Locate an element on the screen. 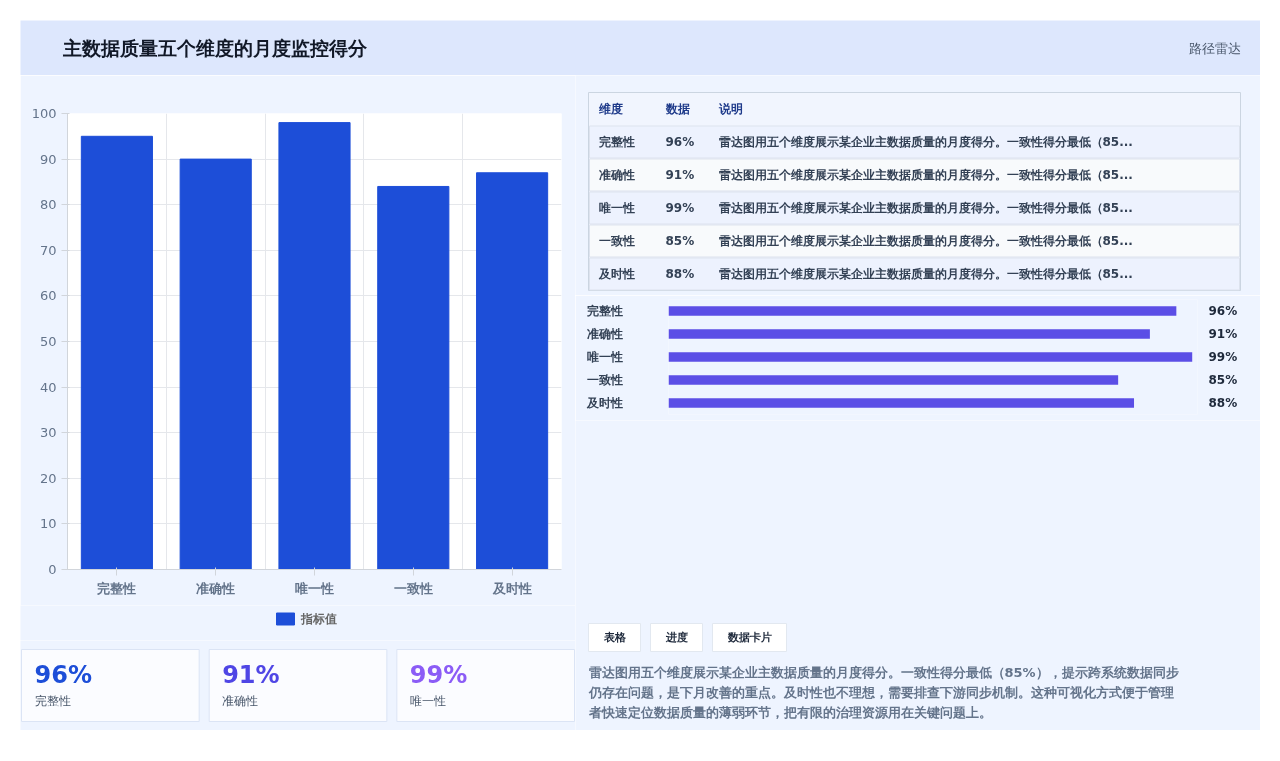  data-label: 96% is located at coordinates (1223, 311).